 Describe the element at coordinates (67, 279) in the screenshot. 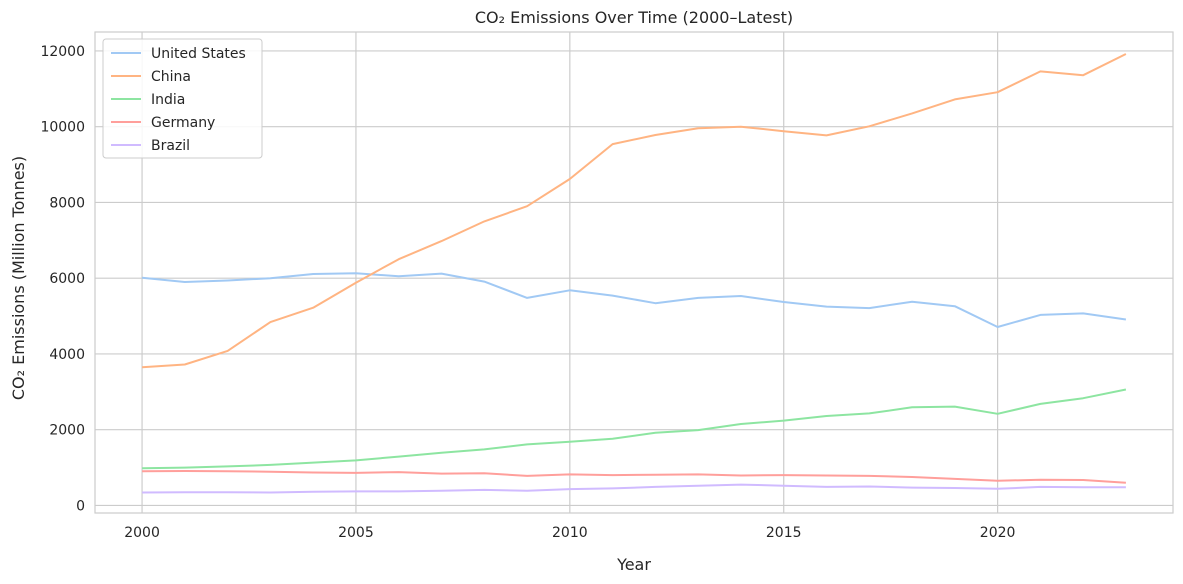

I see `y-tick-label: 6000` at that location.